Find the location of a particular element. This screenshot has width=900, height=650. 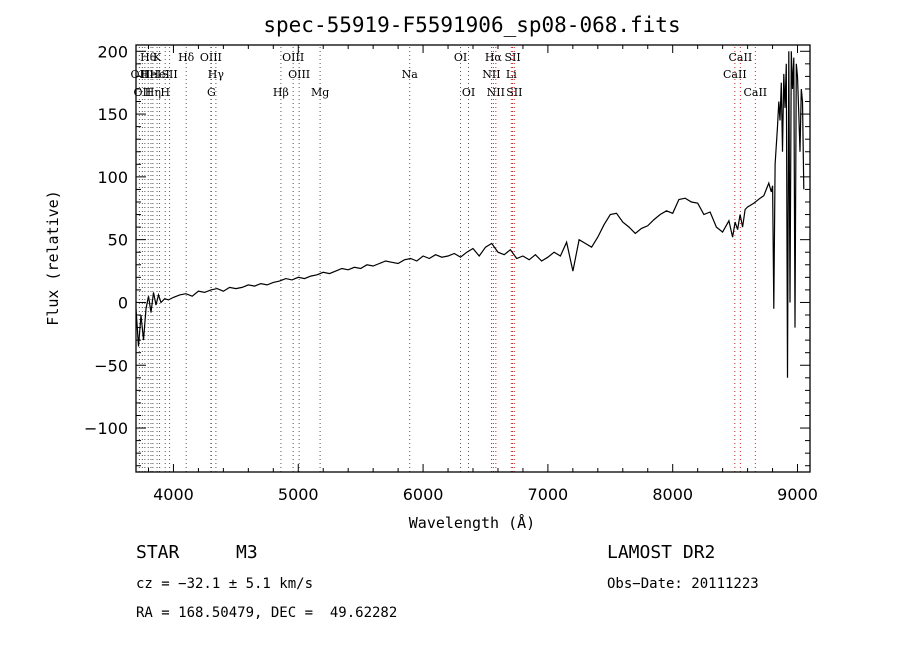

spectral-line-label: K is located at coordinates (157, 57).